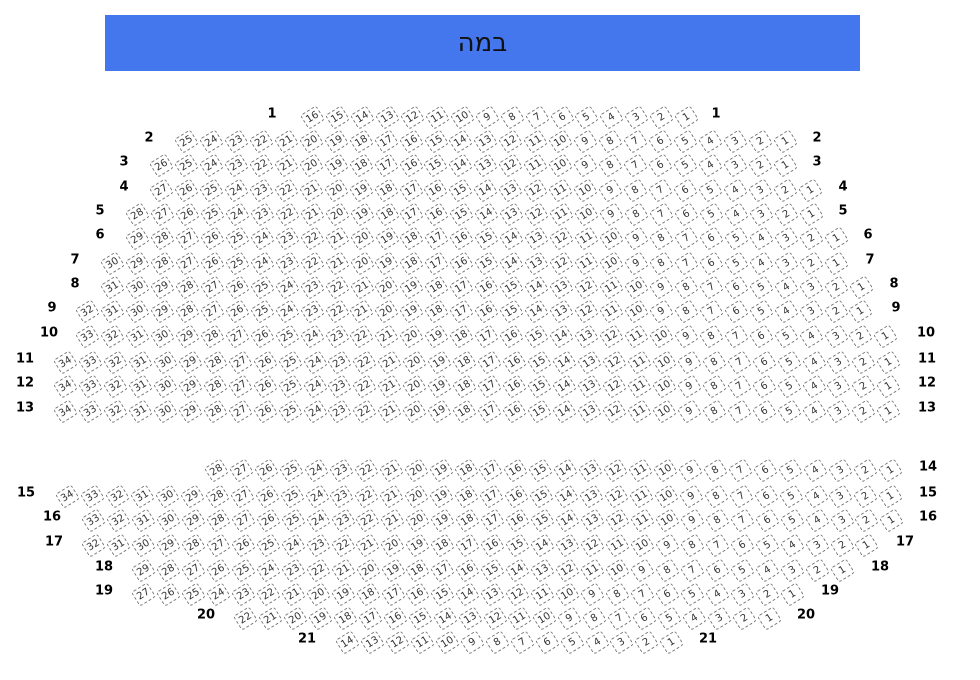 Image resolution: width=980 pixels, height=680 pixels. What do you see at coordinates (167, 496) in the screenshot?
I see `seat: 30` at bounding box center [167, 496].